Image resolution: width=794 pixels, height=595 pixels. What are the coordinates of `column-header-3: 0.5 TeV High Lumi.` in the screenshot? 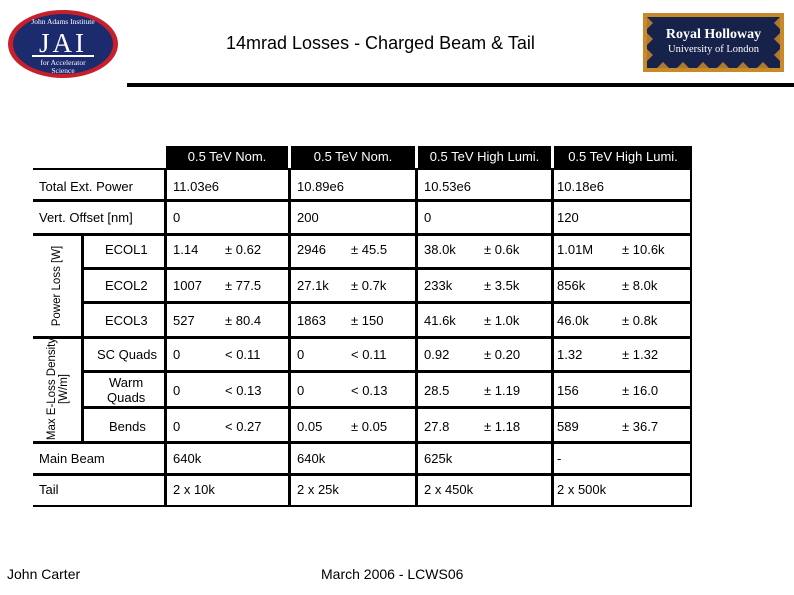 It's located at (484, 157).